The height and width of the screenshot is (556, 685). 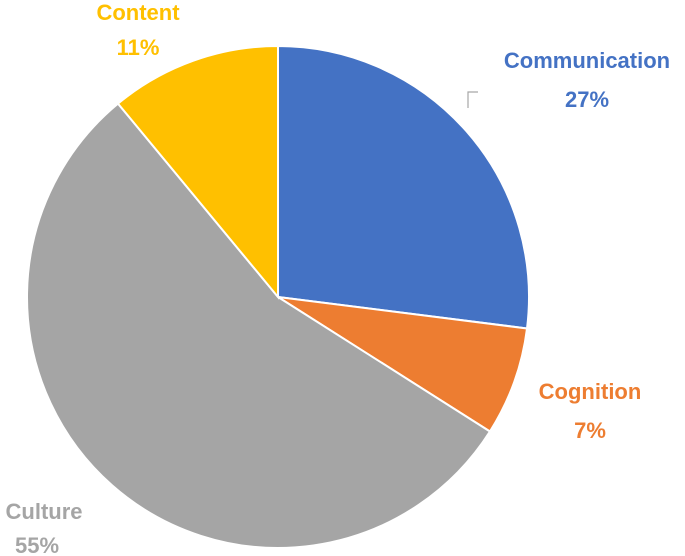 What do you see at coordinates (197, 172) in the screenshot?
I see `pie-slice-content` at bounding box center [197, 172].